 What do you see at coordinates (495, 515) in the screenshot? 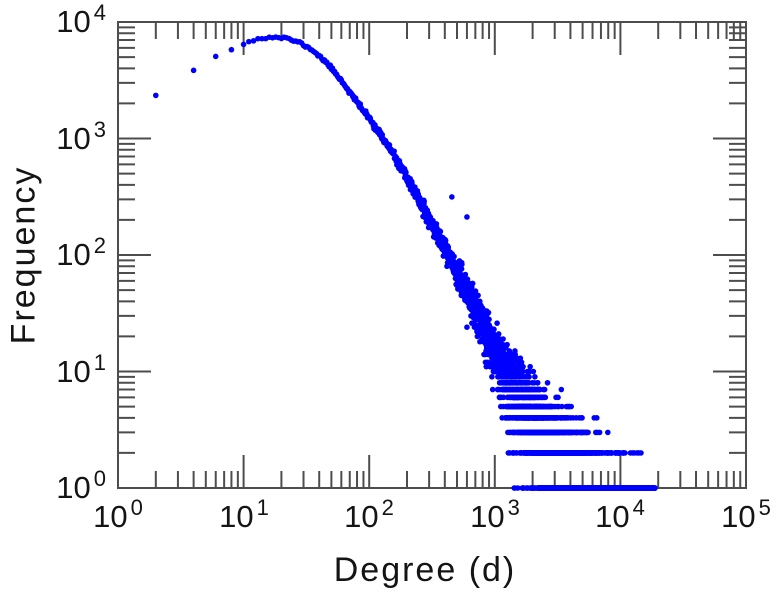
I see `x-tick-label: 10 3` at bounding box center [495, 515].